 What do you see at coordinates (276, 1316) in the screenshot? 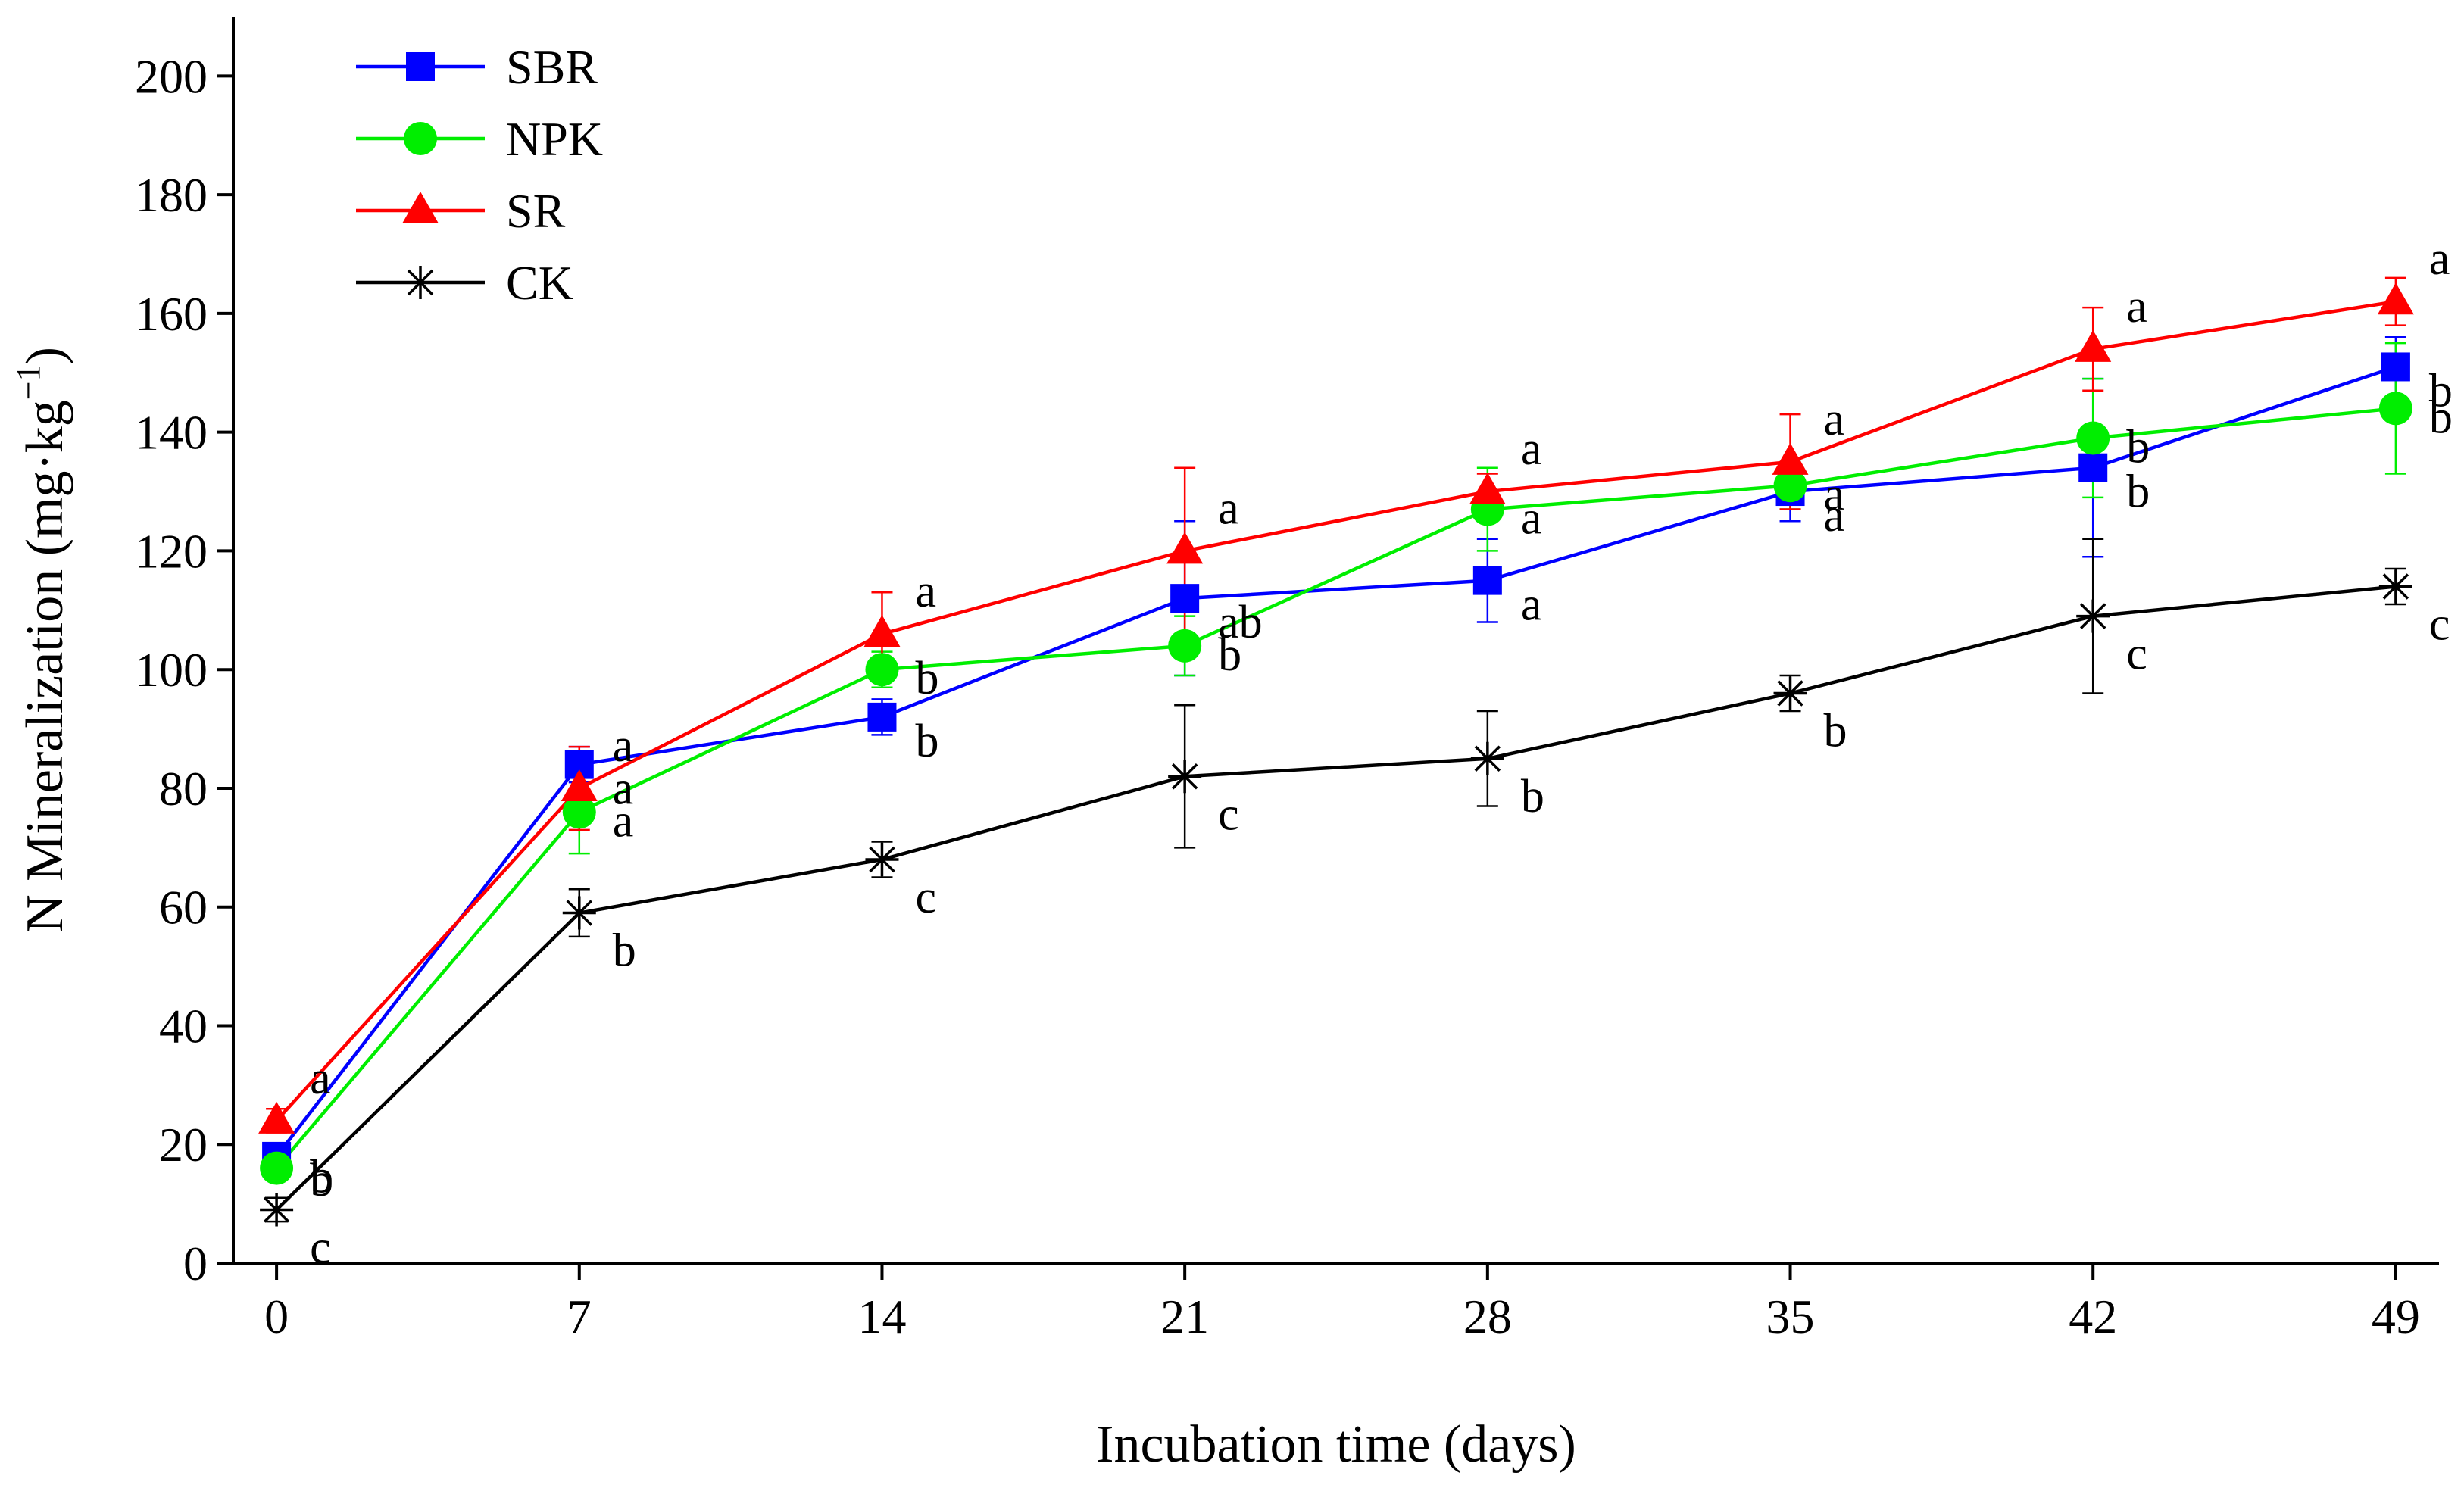
I see `x-tick-label-0: 0` at bounding box center [276, 1316].